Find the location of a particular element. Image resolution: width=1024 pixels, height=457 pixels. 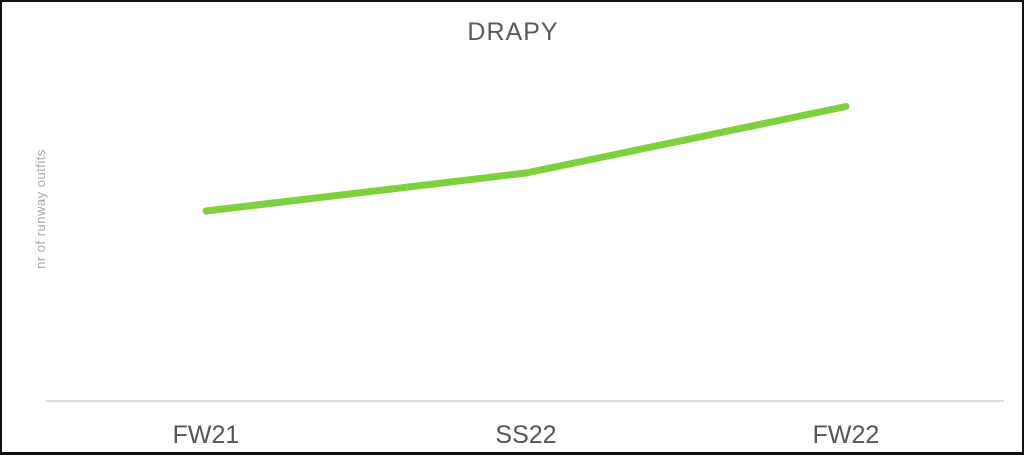

x-tick-label: SS22 is located at coordinates (525, 435).